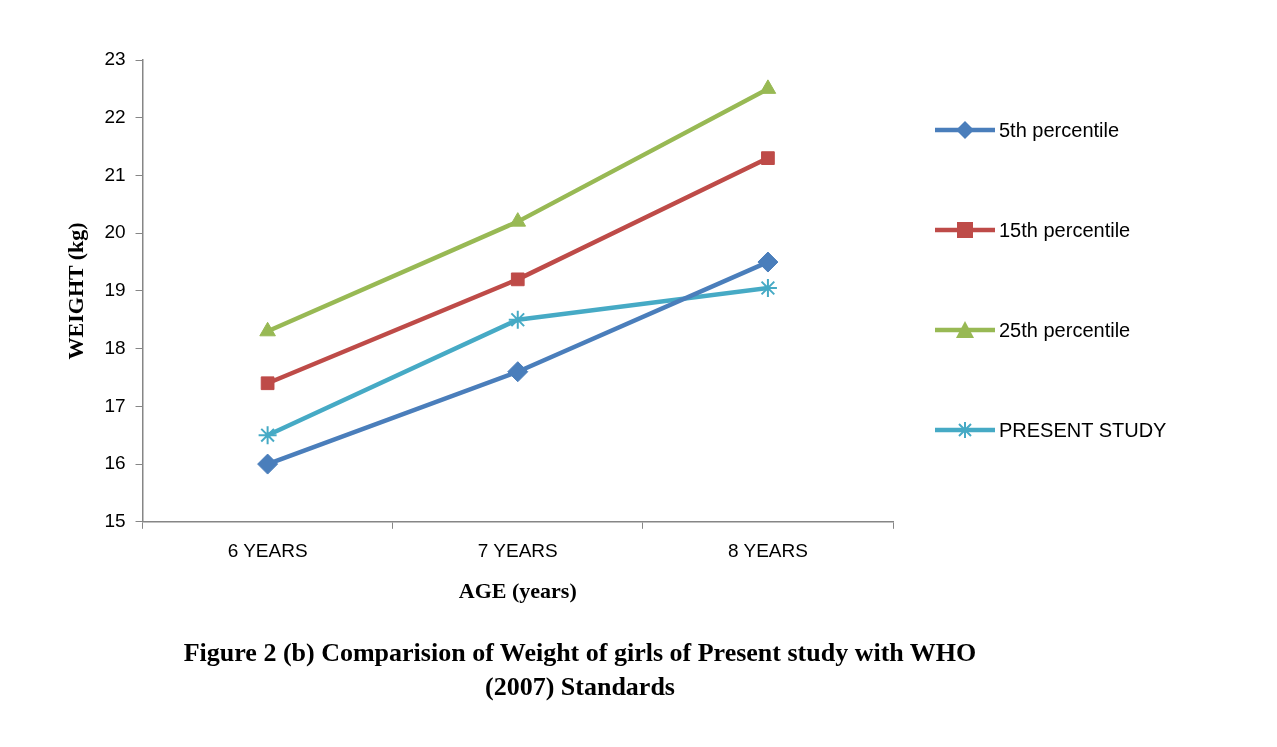 The height and width of the screenshot is (747, 1277). I want to click on y-tick-label: 23, so click(115, 59).